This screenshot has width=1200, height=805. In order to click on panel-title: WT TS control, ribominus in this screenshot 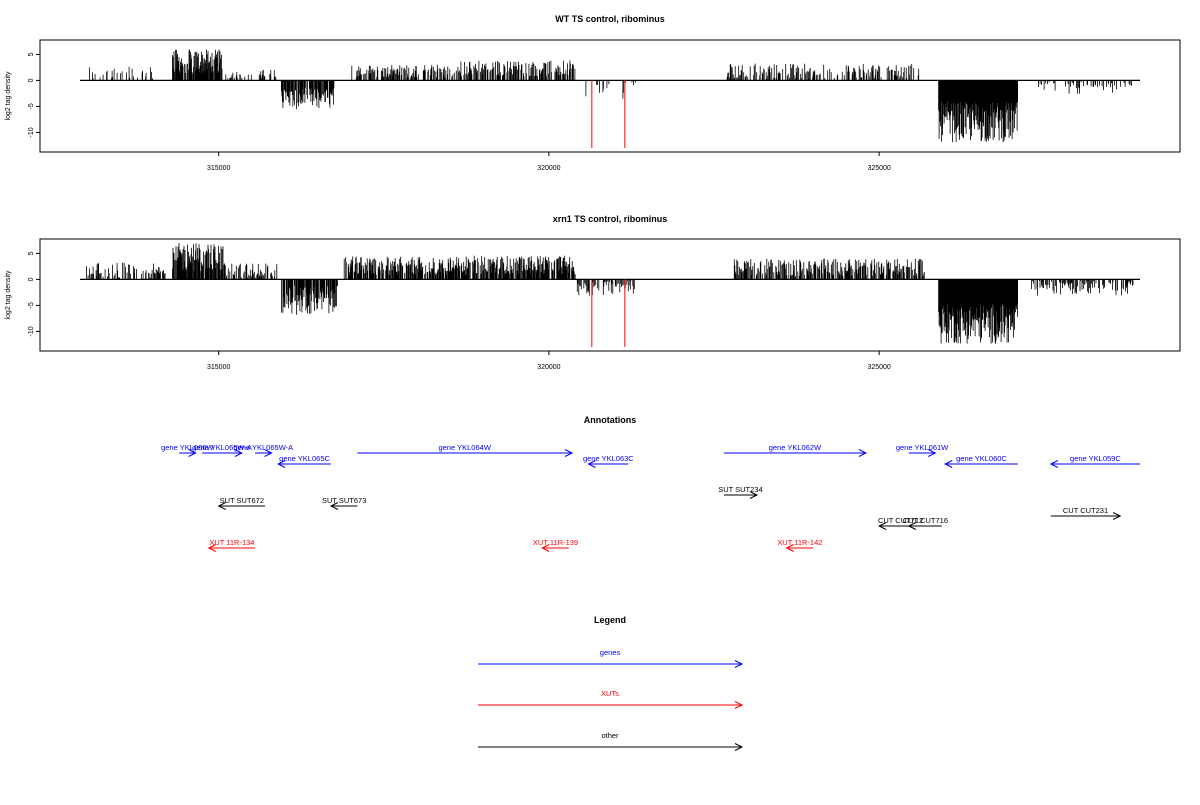, I will do `click(610, 19)`.